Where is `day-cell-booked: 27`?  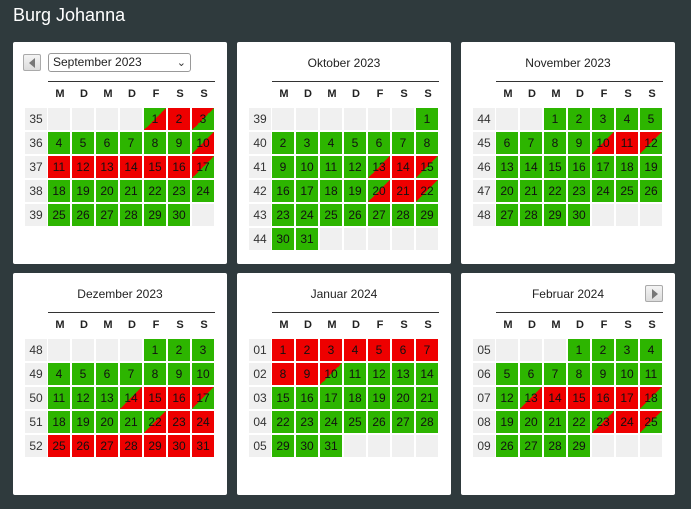 day-cell-booked: 27 is located at coordinates (107, 446).